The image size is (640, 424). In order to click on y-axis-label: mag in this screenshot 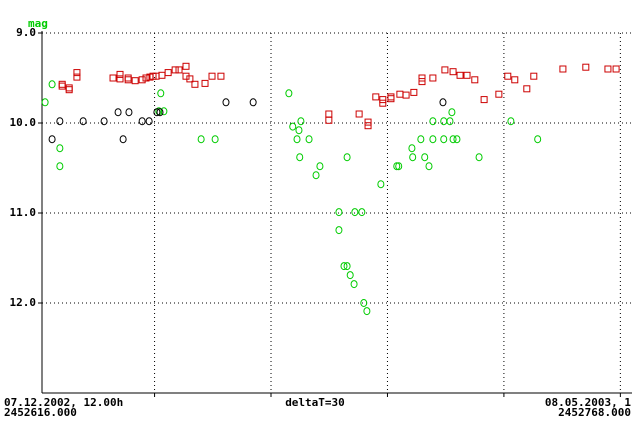, I will do `click(38, 23)`.